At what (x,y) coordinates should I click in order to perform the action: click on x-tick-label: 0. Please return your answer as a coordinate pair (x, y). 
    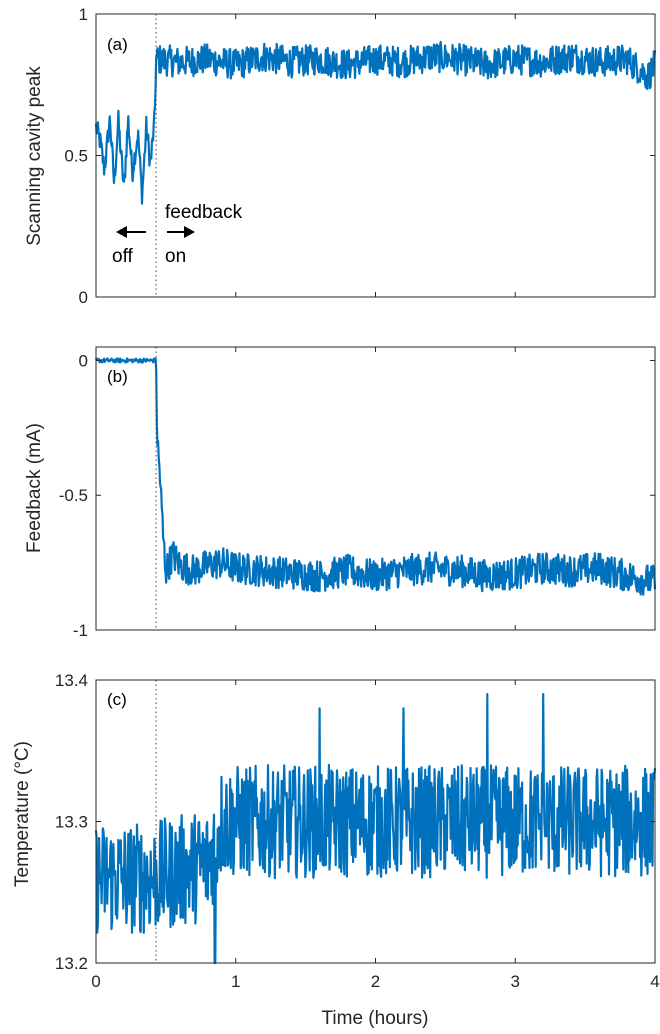
    Looking at the image, I should click on (95, 981).